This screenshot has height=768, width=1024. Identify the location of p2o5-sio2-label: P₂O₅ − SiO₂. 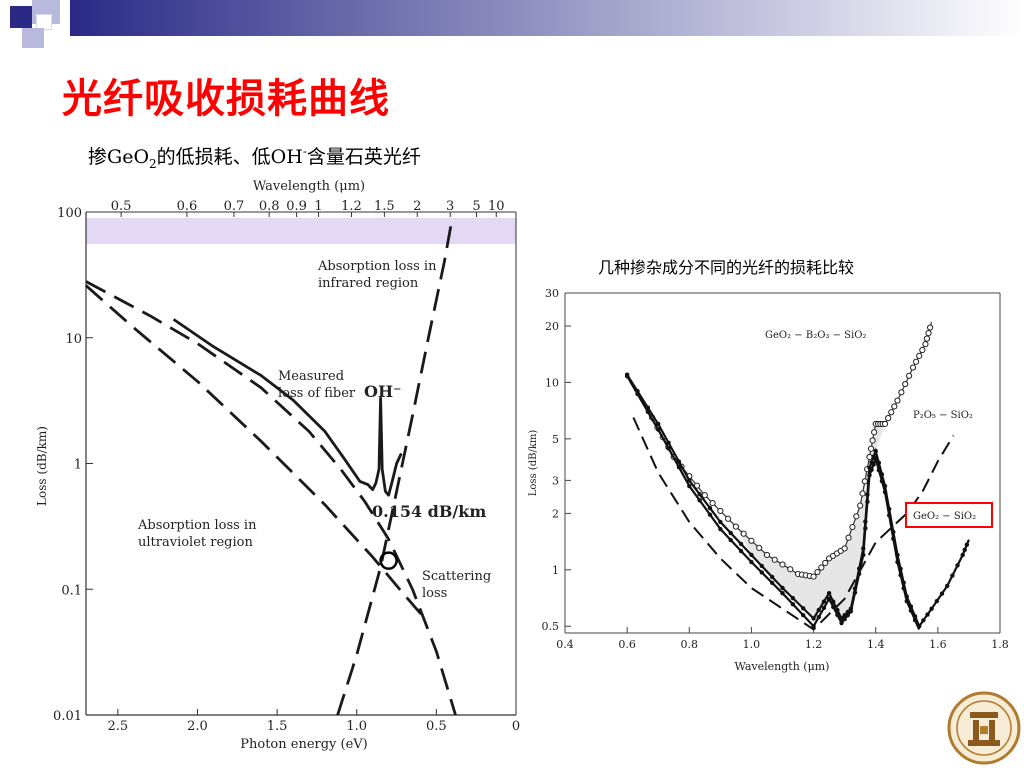
(943, 415).